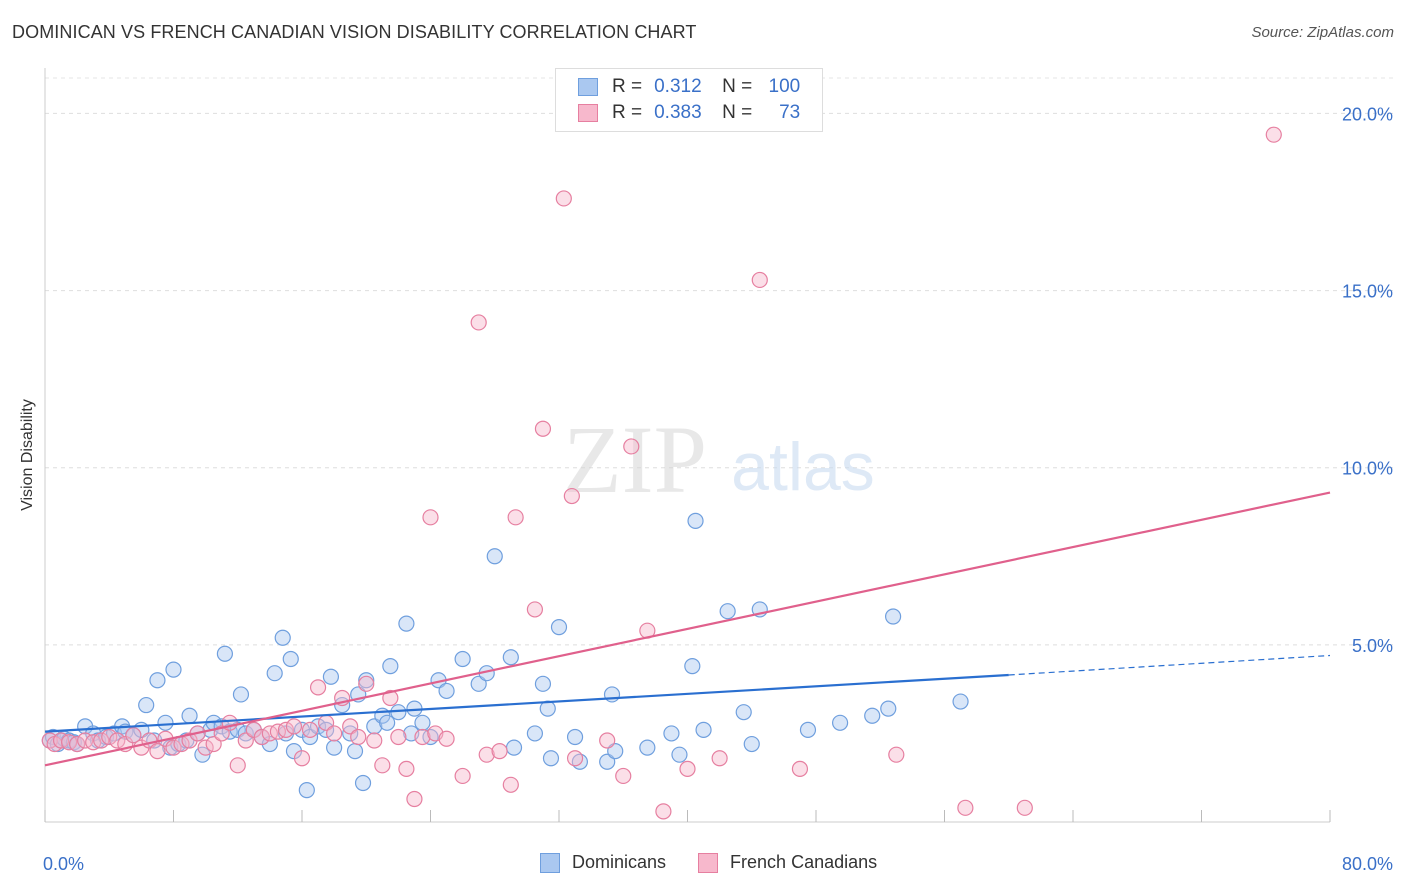 This screenshot has width=1406, height=892. What do you see at coordinates (708, 862) in the screenshot?
I see `legend-swatch-pink` at bounding box center [708, 862].